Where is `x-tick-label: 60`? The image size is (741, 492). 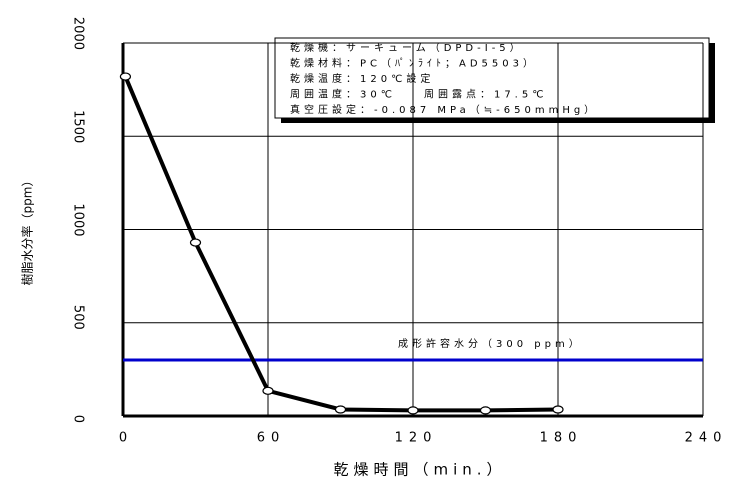
x-tick-label: 60 is located at coordinates (271, 438).